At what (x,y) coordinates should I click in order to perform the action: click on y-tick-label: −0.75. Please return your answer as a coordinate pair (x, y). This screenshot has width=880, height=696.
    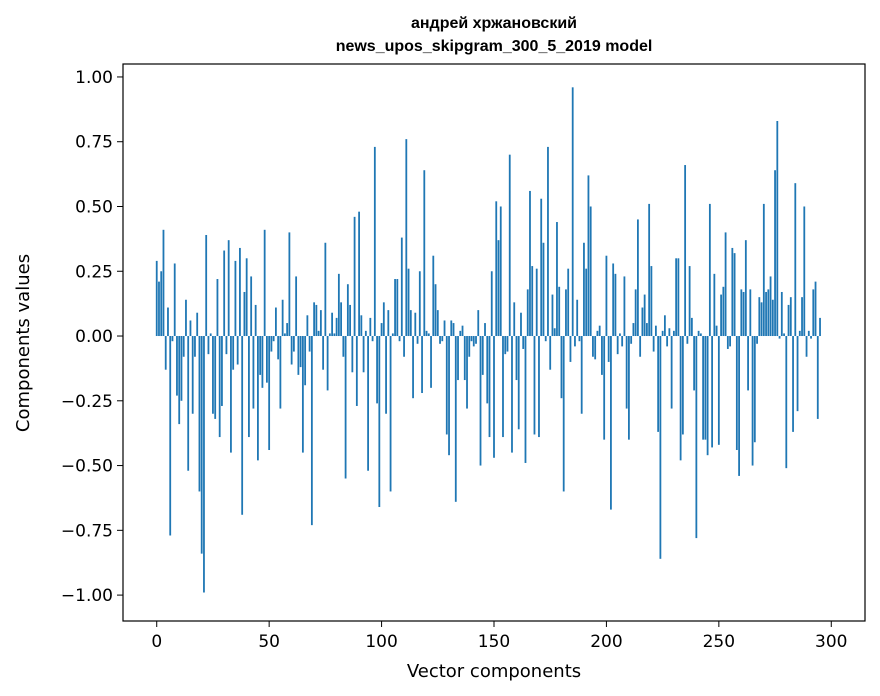
    Looking at the image, I should click on (87, 531).